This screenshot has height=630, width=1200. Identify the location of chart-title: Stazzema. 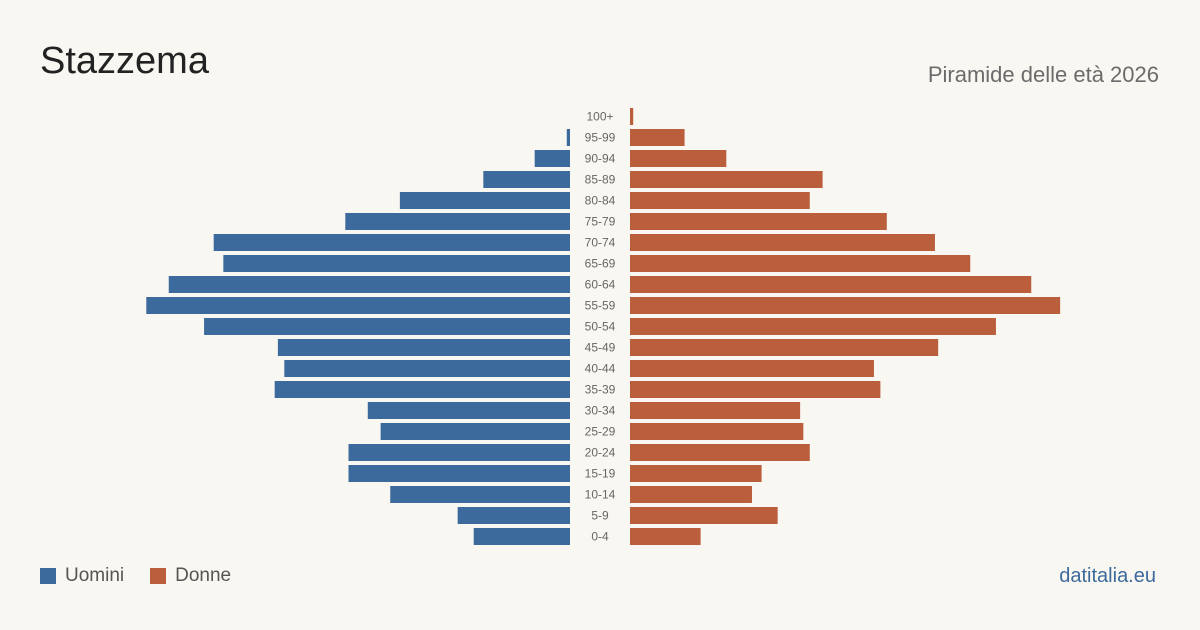
(124, 61).